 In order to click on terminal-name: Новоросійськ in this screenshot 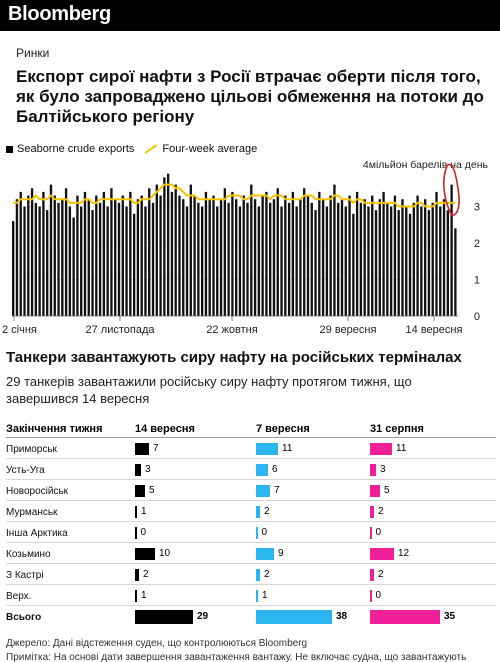, I will do `click(37, 491)`.